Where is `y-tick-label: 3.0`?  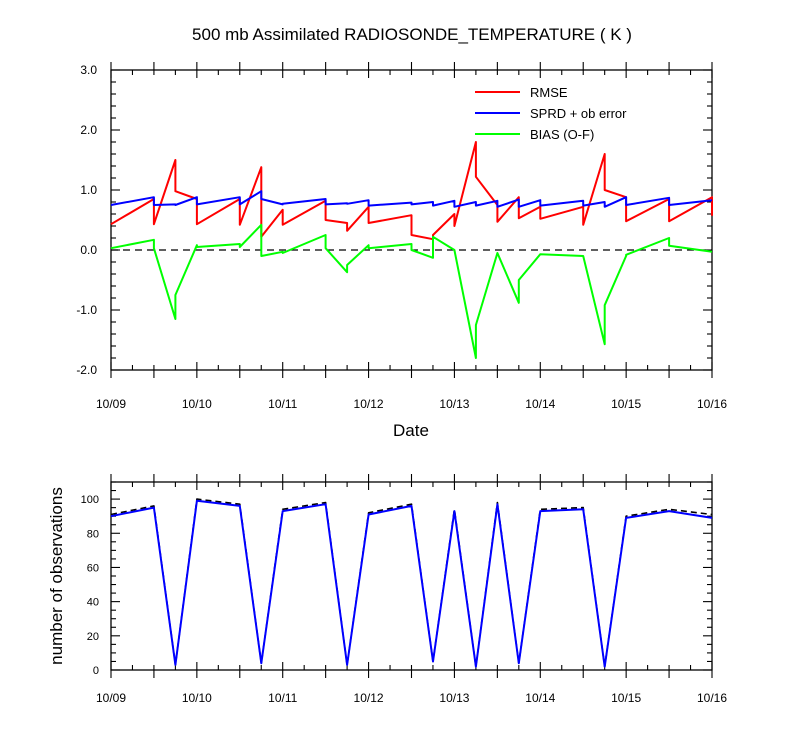
y-tick-label: 3.0 is located at coordinates (88, 70).